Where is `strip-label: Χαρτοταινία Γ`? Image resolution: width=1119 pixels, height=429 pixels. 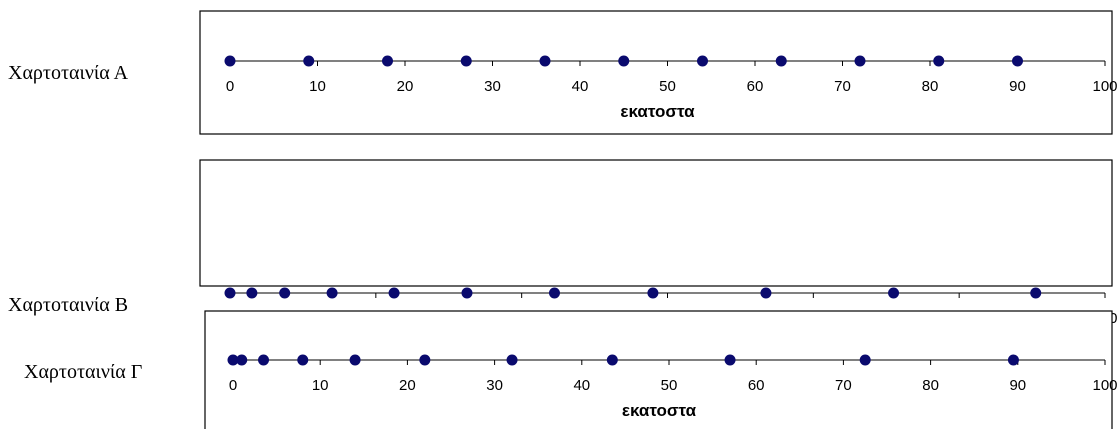
strip-label: Χαρτοταινία Γ is located at coordinates (83, 372).